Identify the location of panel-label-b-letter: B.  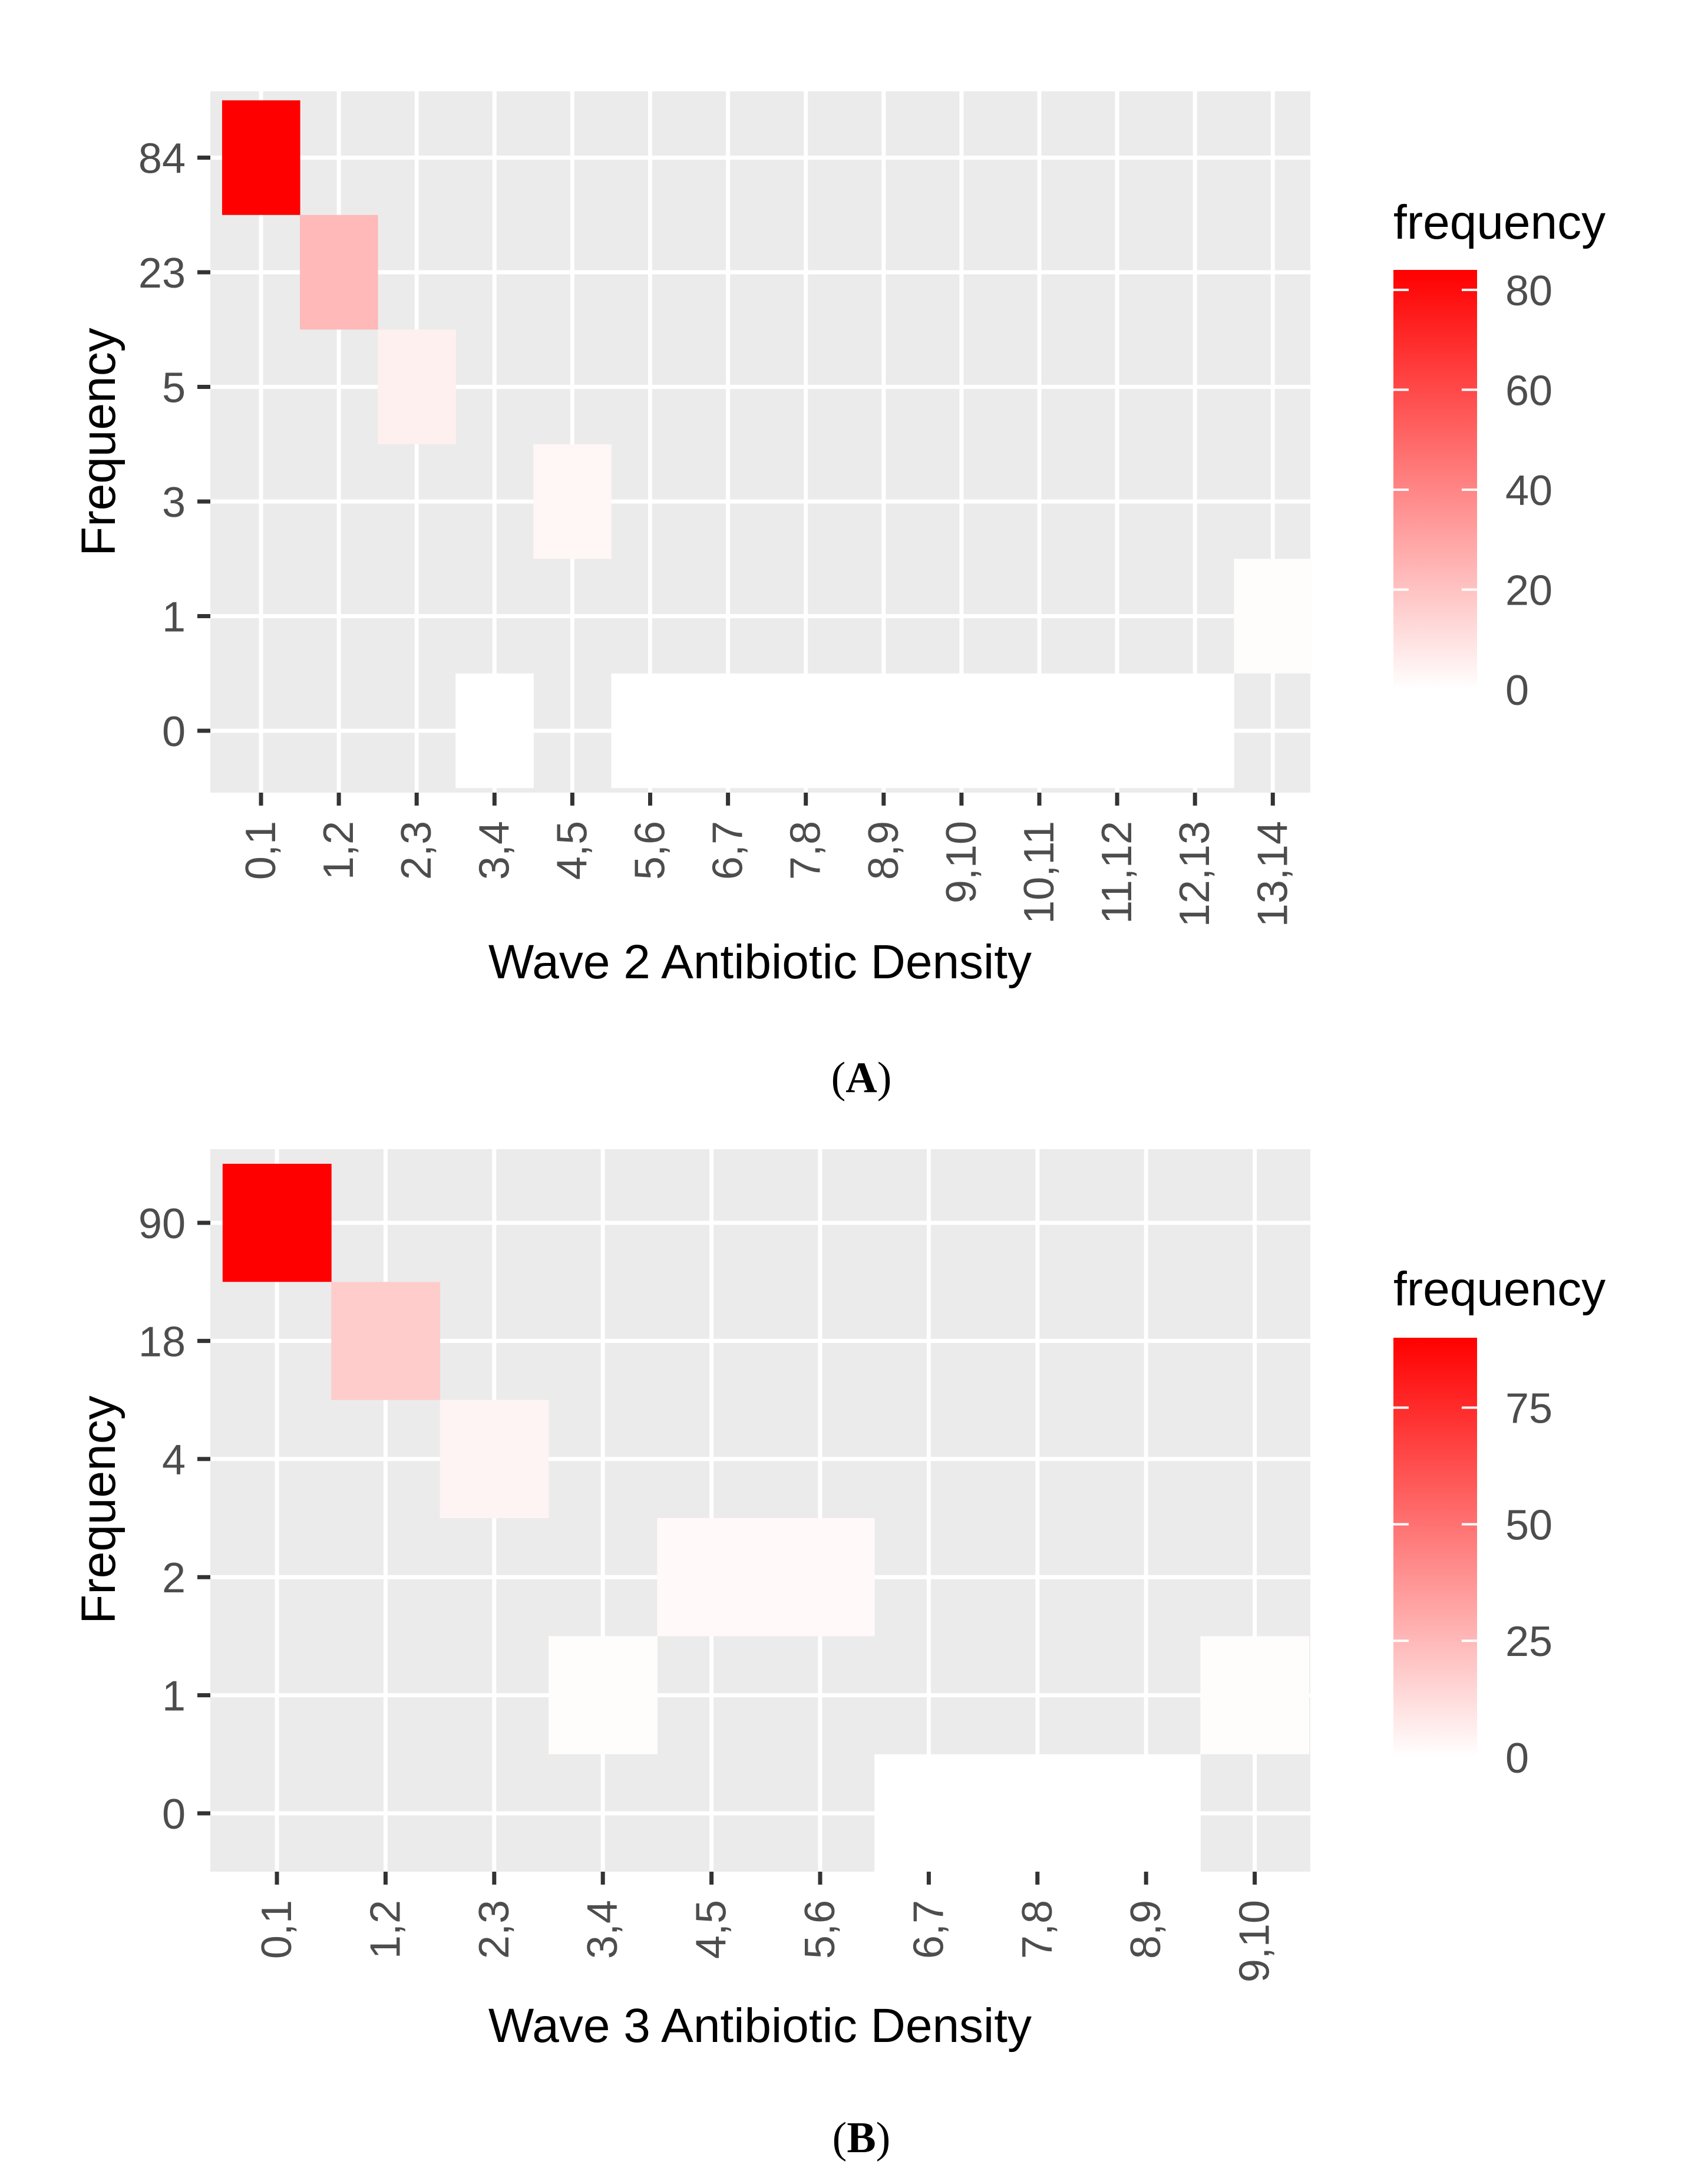
(861, 2138).